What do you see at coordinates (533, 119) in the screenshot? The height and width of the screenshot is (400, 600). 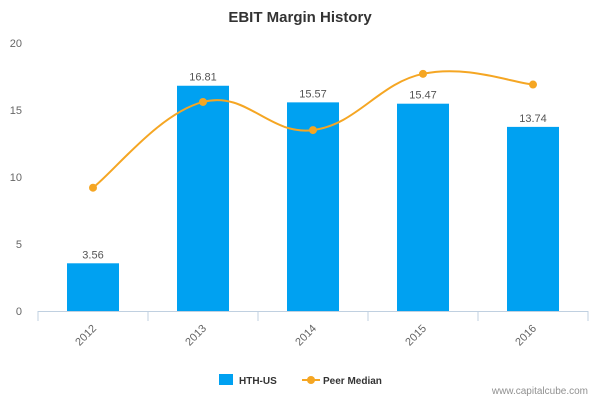 I see `bar-data-label: 13.74` at bounding box center [533, 119].